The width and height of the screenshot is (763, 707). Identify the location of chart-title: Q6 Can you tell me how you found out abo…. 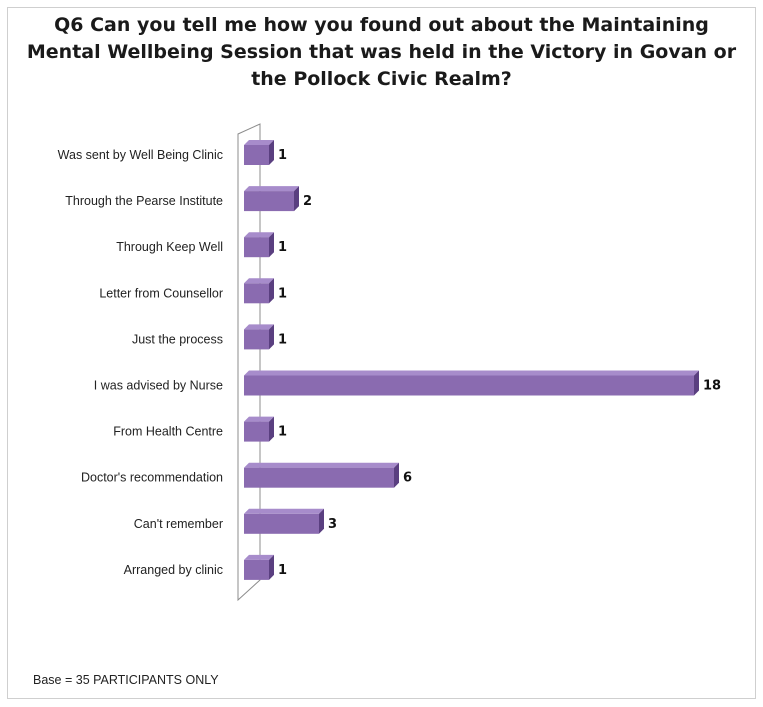
(381, 52).